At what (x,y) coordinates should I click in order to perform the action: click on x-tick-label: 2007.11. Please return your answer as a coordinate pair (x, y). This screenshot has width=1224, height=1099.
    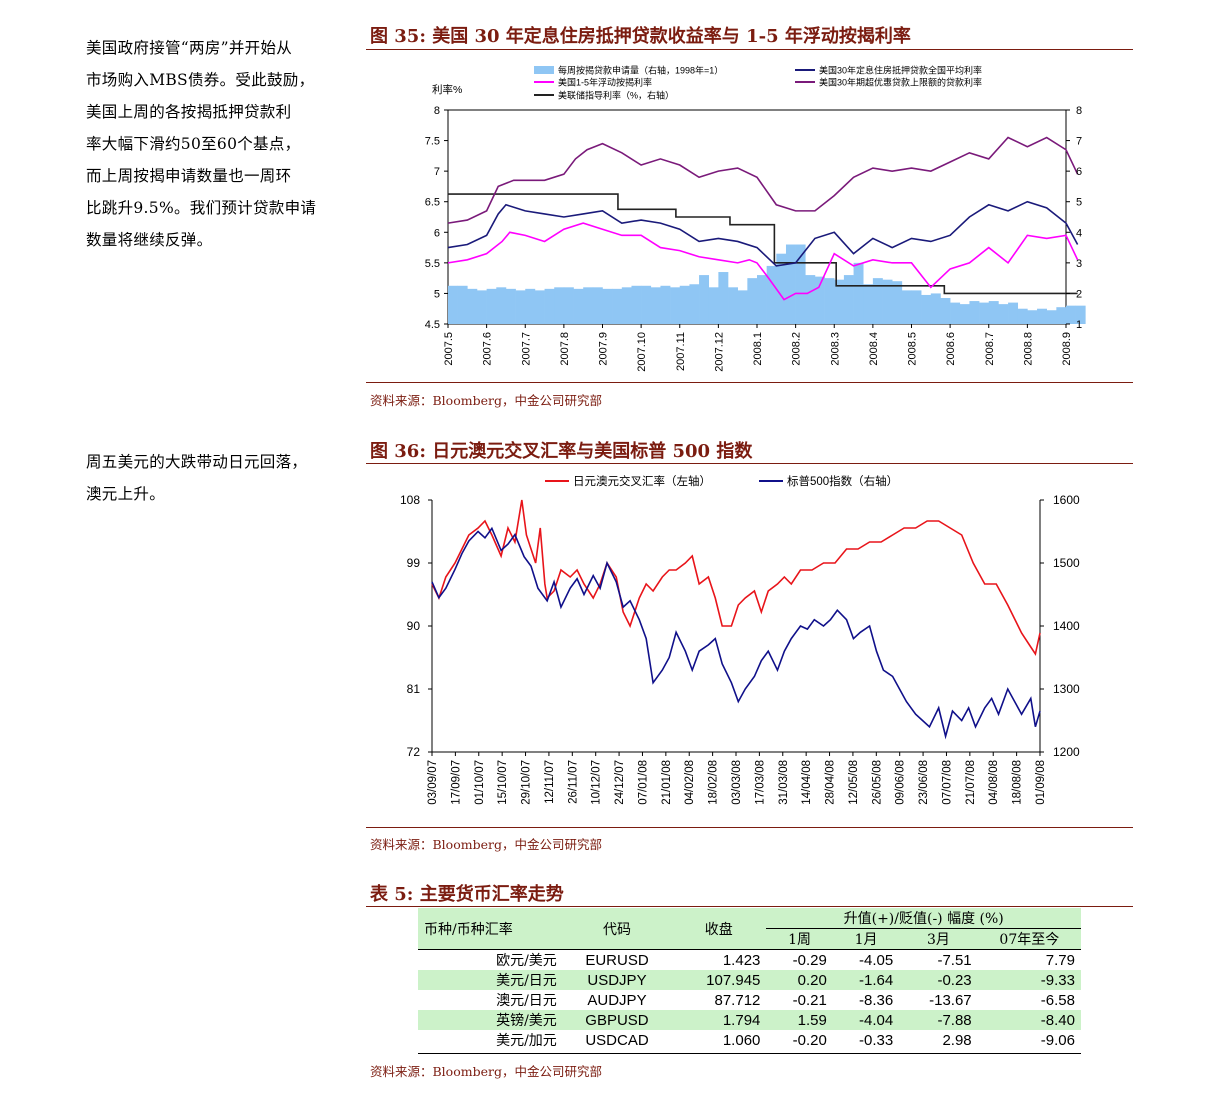
    Looking at the image, I should click on (681, 351).